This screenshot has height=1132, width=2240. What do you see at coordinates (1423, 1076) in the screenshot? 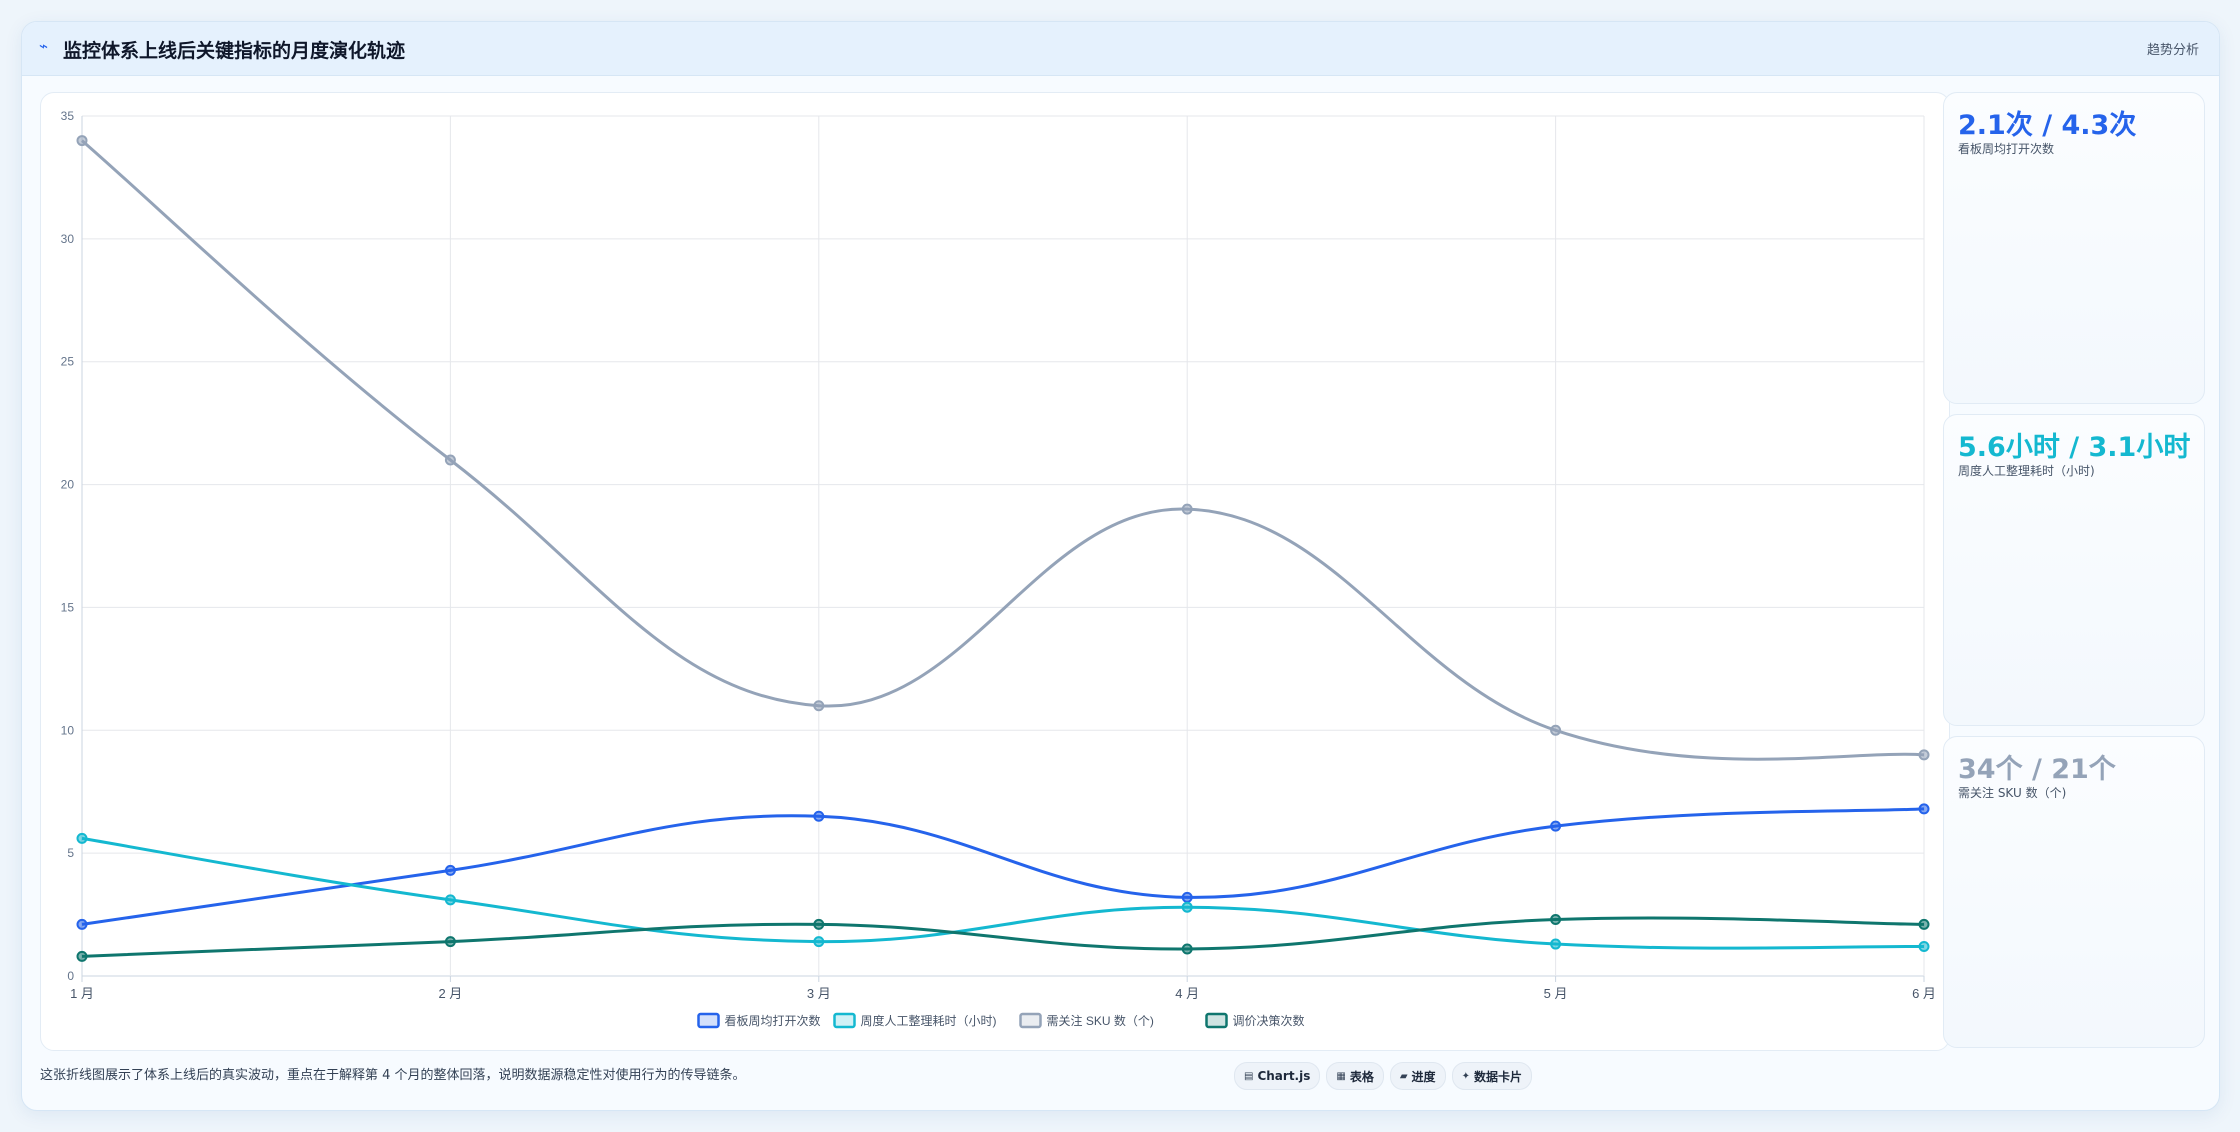
I see `chip-label: 进度` at bounding box center [1423, 1076].